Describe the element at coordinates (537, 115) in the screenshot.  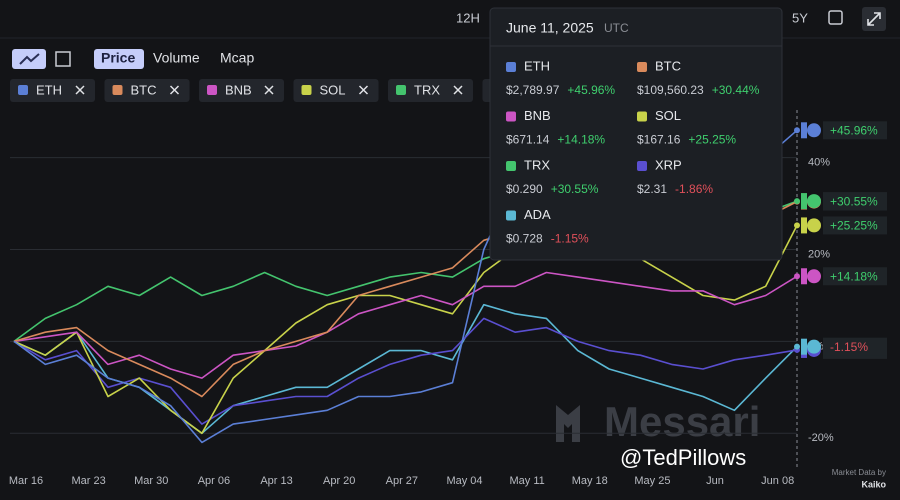
I see `tooltip-name: BNB` at that location.